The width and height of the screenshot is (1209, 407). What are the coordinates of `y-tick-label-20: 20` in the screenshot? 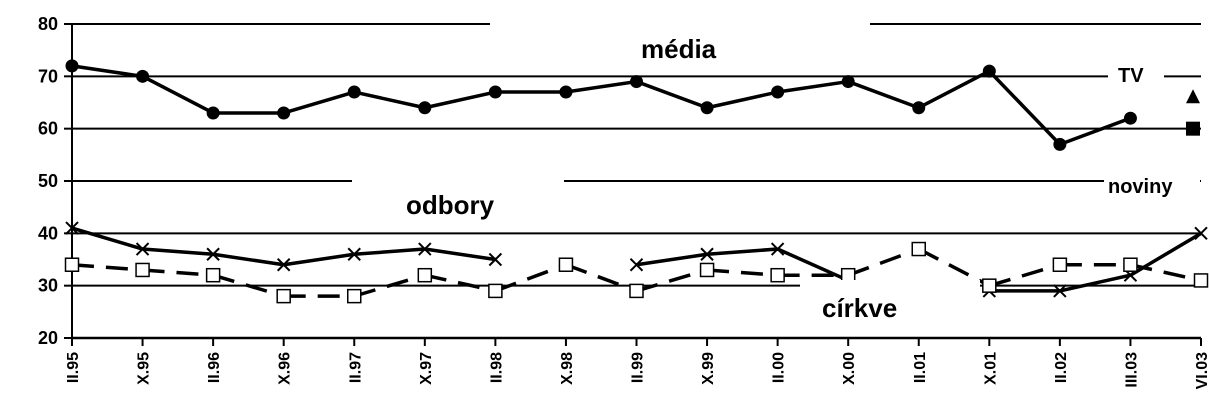 It's located at (48, 338).